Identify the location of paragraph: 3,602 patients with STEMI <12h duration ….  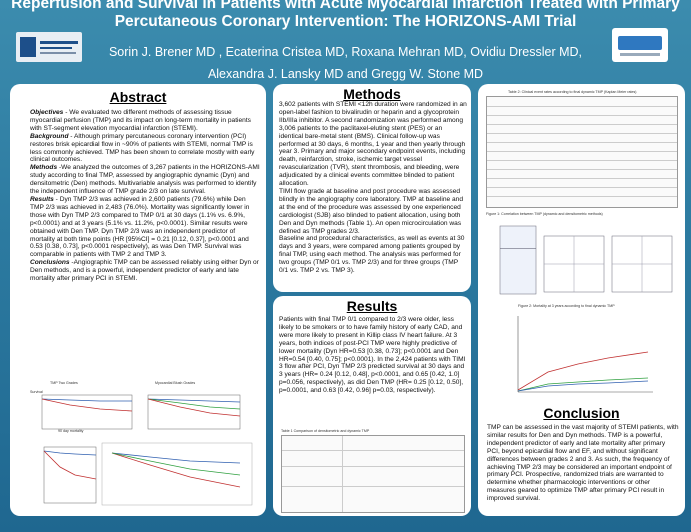
(373, 144).